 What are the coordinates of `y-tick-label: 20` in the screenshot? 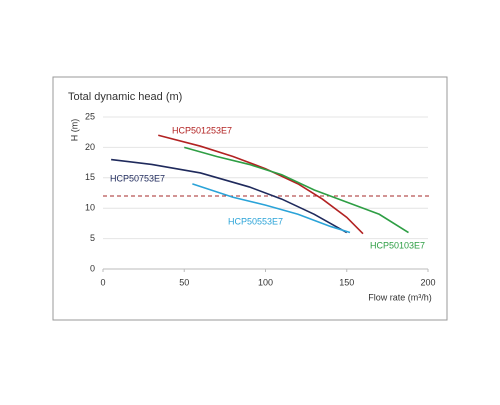 It's located at (90, 147).